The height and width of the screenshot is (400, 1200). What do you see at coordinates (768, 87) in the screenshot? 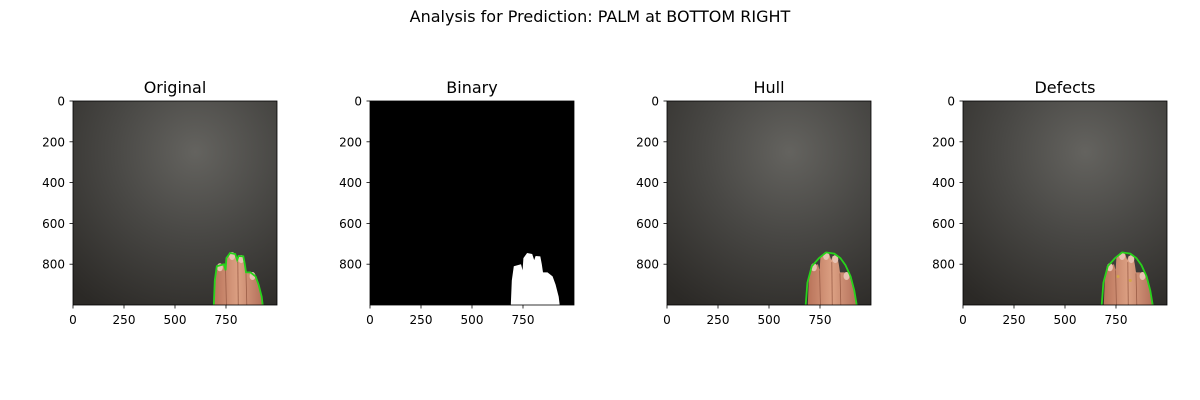
I see `panel-title: Hull` at bounding box center [768, 87].